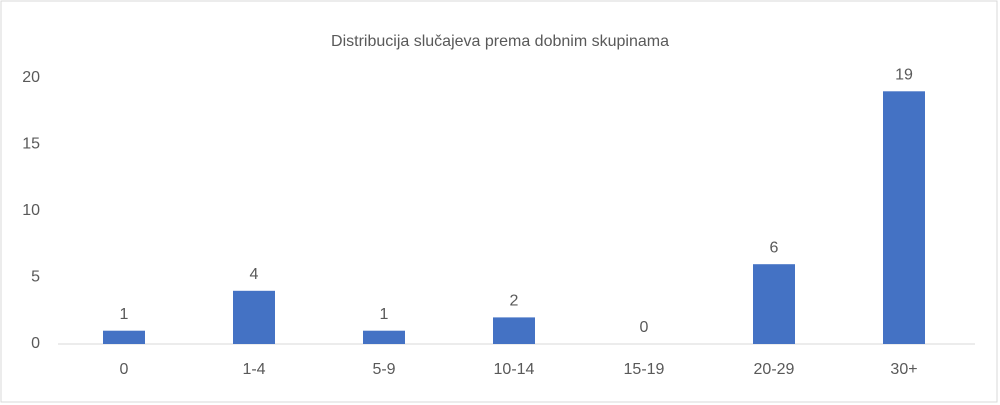 This screenshot has width=1000, height=405. I want to click on y-tick-label: 15, so click(31, 144).